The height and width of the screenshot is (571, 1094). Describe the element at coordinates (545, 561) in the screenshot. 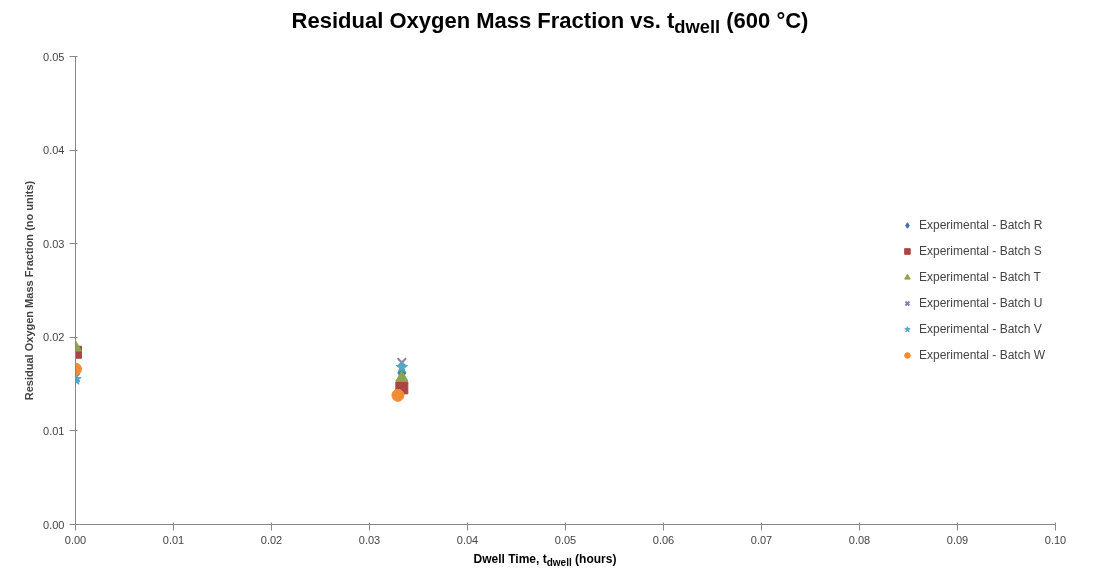

I see `x-axis-title: Dwell Time, t$_{dwell}$ (hours)` at that location.